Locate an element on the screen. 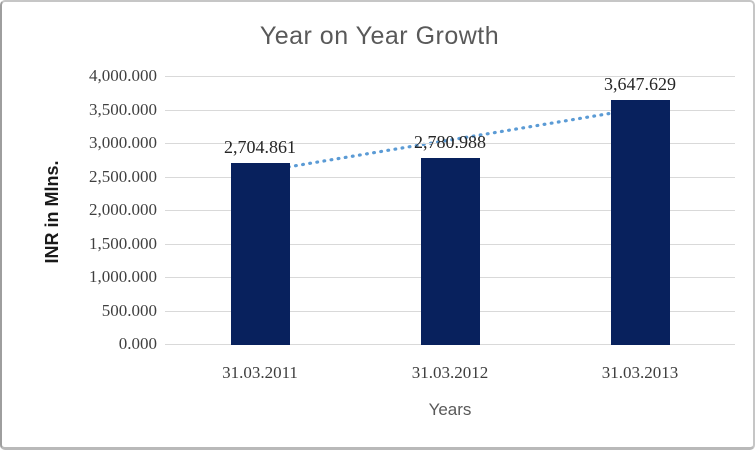 This screenshot has width=755, height=450. y-tick-label: 2,500.000 is located at coordinates (123, 176).